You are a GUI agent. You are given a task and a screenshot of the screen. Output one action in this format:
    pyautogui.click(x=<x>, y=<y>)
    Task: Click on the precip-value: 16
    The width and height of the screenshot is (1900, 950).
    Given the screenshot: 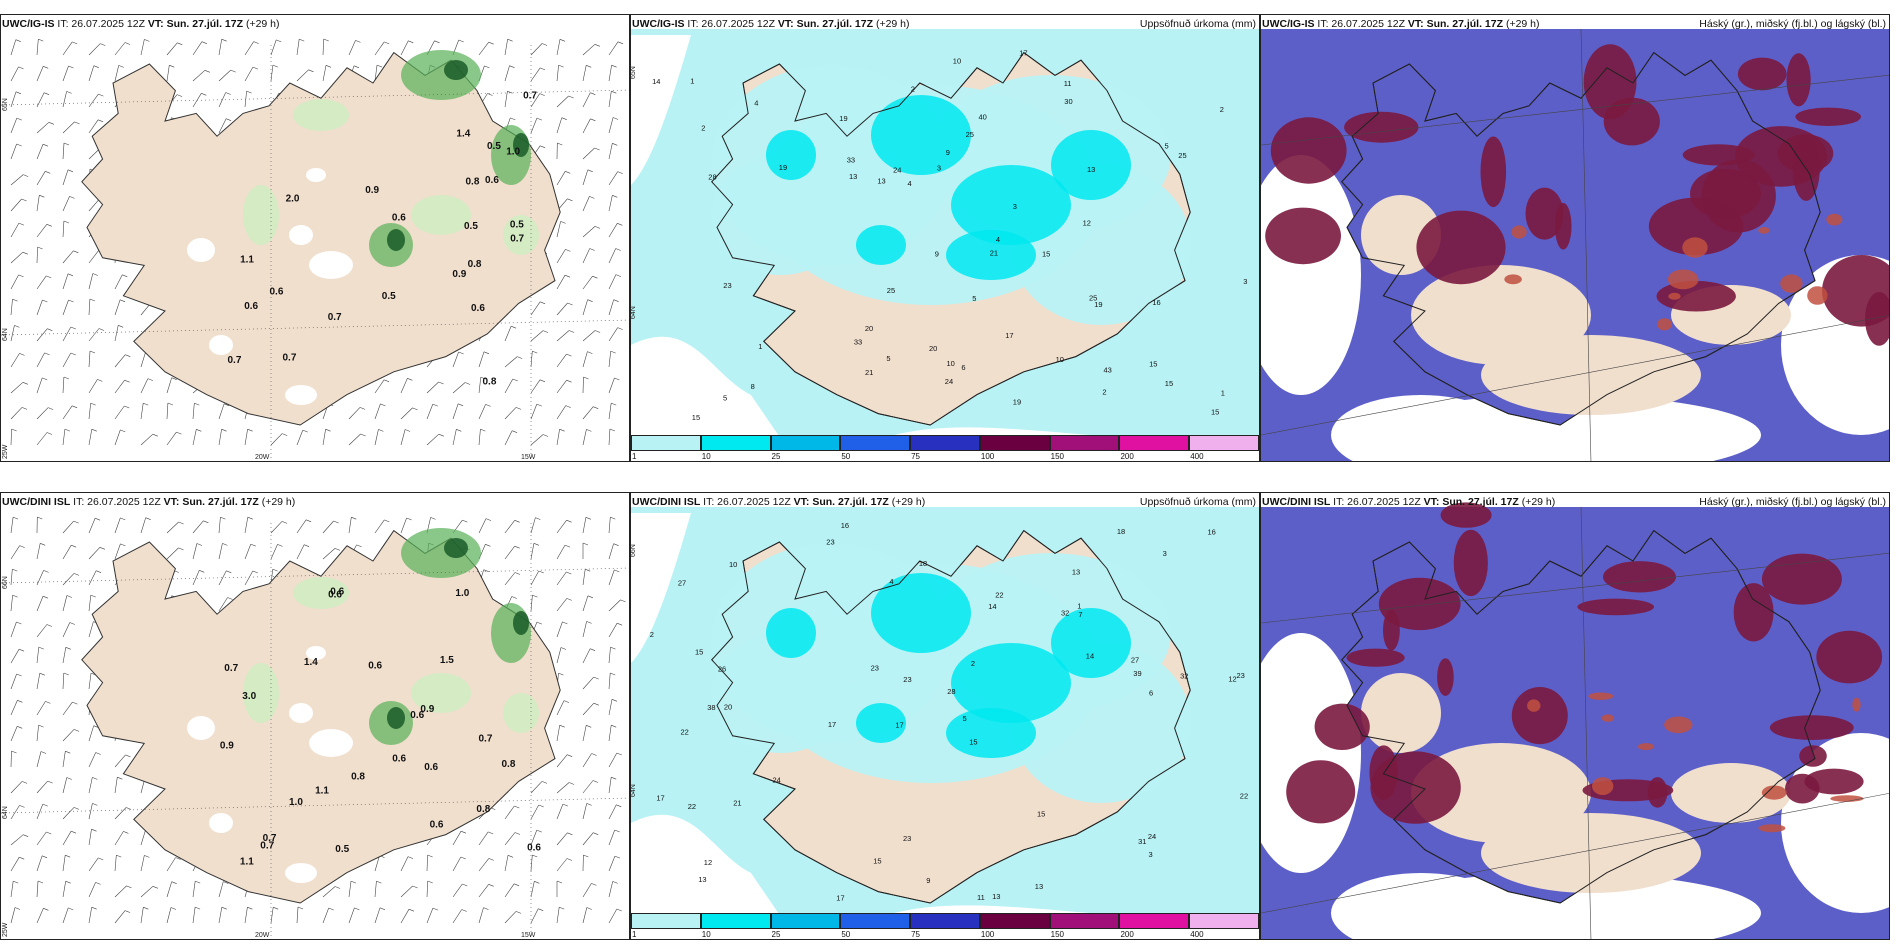 What is the action you would take?
    pyautogui.click(x=845, y=525)
    